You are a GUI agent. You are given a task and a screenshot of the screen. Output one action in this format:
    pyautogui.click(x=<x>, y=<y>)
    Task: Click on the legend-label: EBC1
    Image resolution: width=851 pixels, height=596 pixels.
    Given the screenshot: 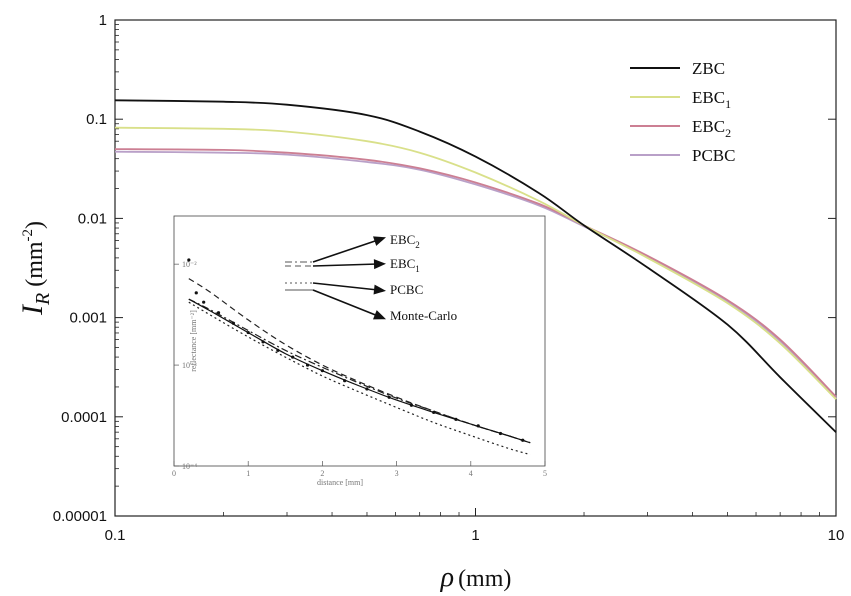 What is the action you would take?
    pyautogui.click(x=711, y=99)
    